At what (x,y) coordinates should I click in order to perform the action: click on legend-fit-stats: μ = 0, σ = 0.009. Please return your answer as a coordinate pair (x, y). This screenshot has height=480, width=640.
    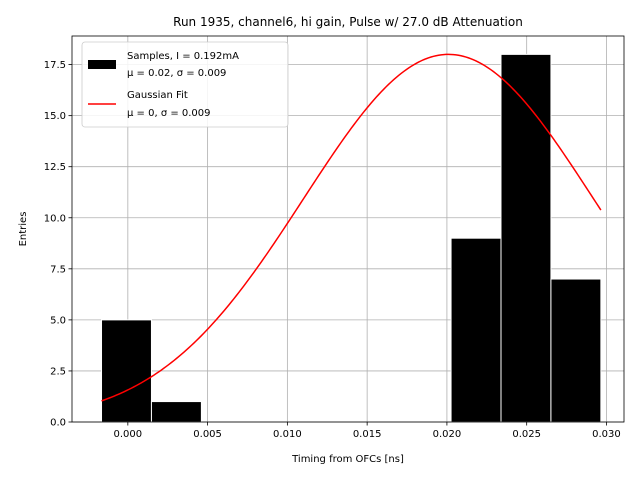
    Looking at the image, I should click on (169, 113).